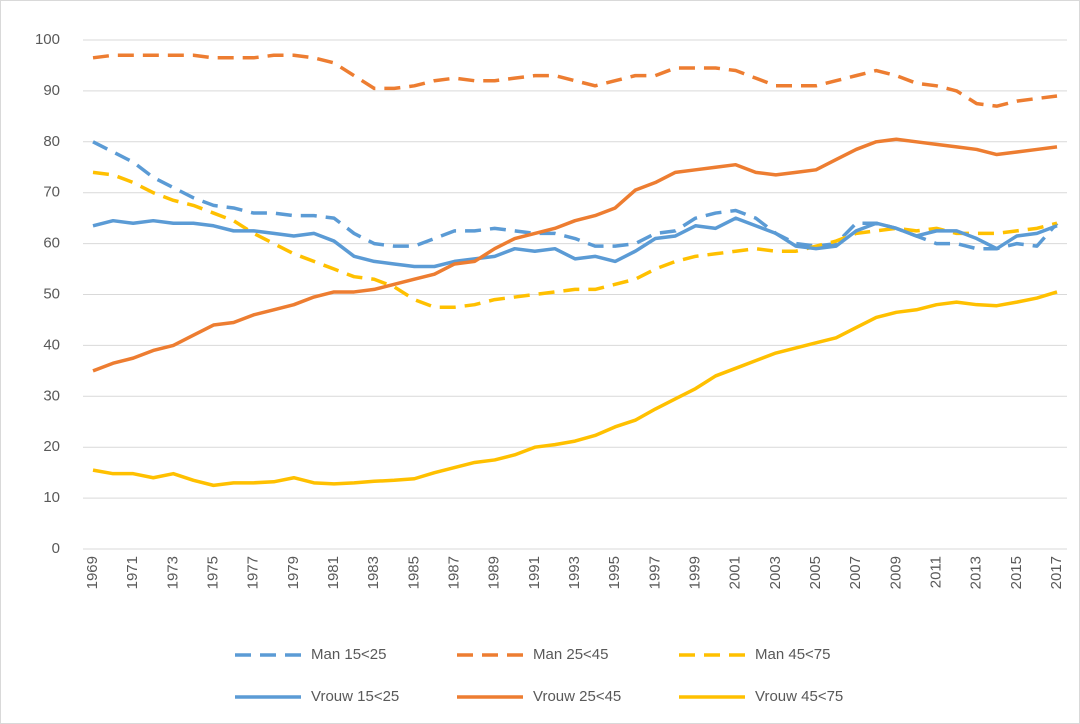  What do you see at coordinates (51, 293) in the screenshot?
I see `y-tick-label: 50` at bounding box center [51, 293].